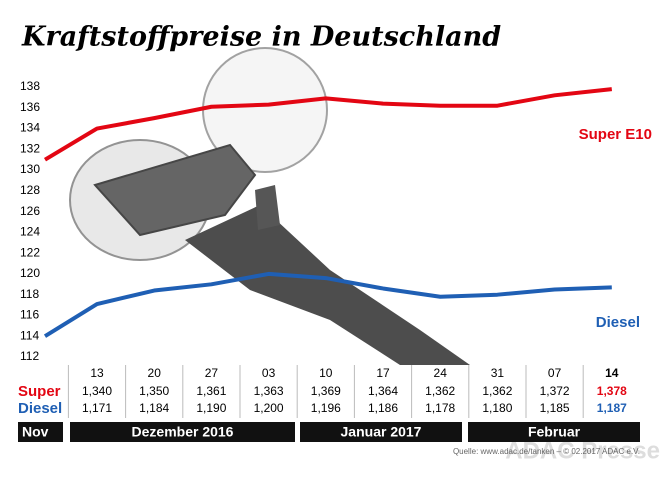  Describe the element at coordinates (211, 408) in the screenshot. I see `value-label: 1,190` at that location.